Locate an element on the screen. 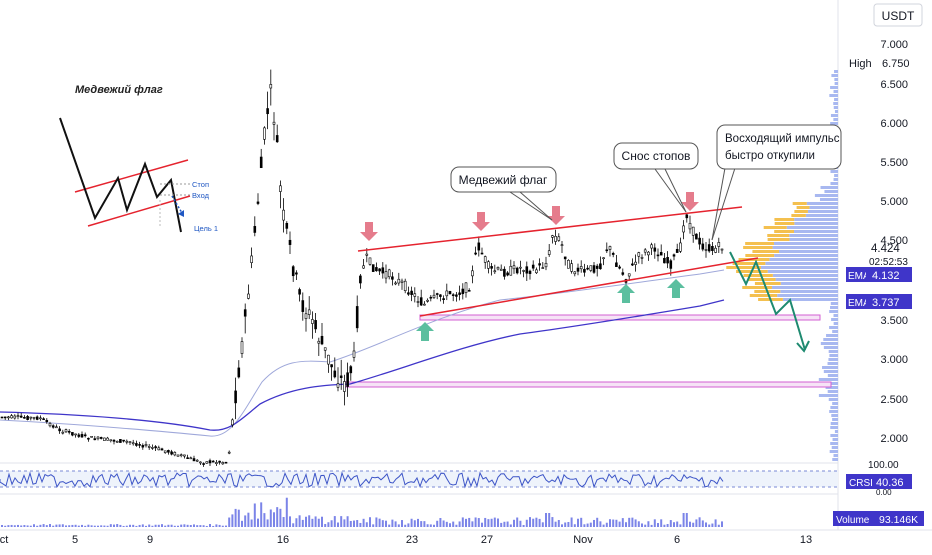 This screenshot has width=932, height=555. inset-price-line is located at coordinates (120, 175).